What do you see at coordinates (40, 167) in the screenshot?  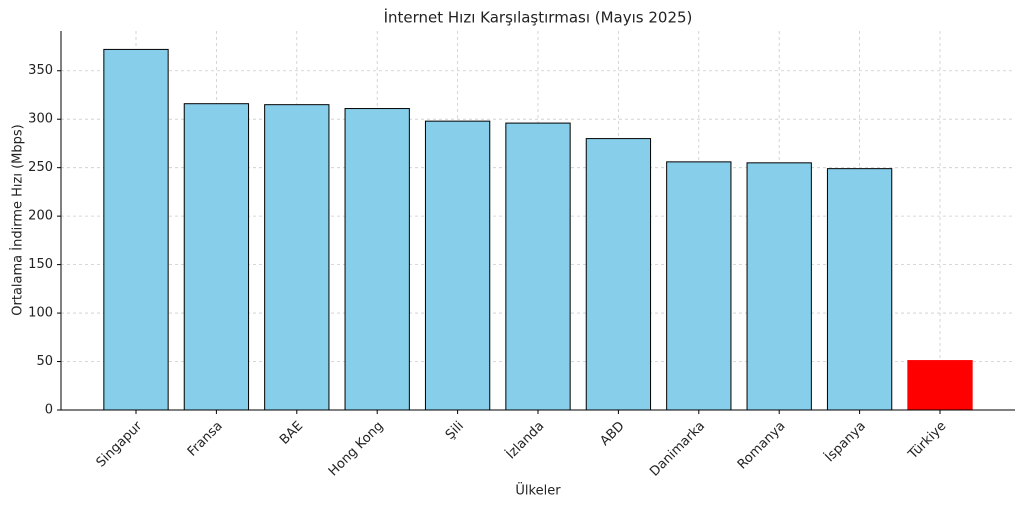 I see `y-tick-label: 250` at bounding box center [40, 167].